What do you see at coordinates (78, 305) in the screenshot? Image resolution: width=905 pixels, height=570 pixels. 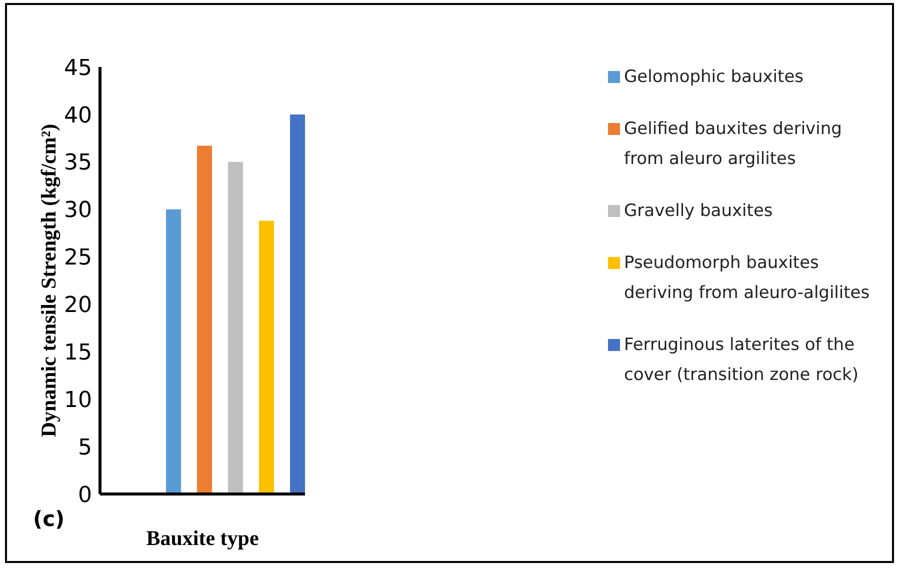 I see `y-tick-label: 20` at bounding box center [78, 305].